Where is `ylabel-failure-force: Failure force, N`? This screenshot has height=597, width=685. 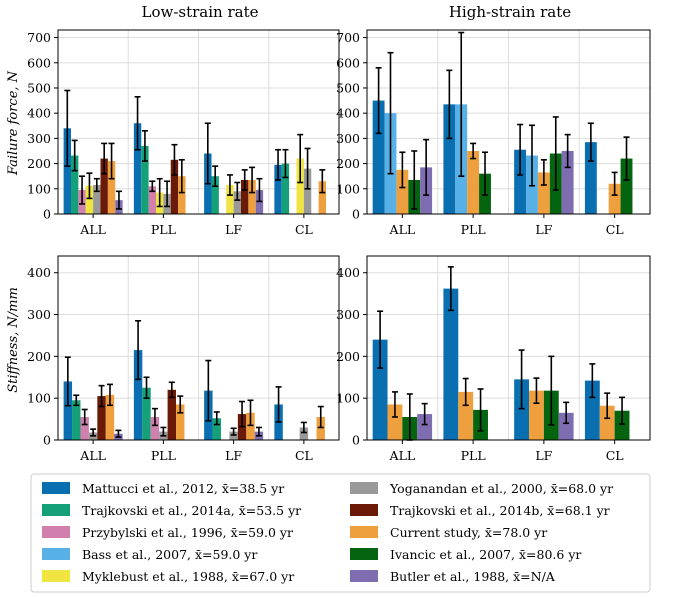 ylabel-failure-force: Failure force, N is located at coordinates (13, 123).